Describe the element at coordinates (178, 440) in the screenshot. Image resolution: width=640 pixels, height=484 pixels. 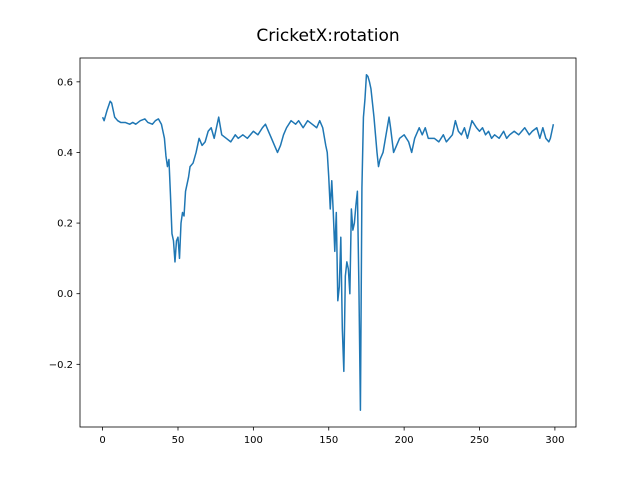
I see `x-tick-label: 50` at that location.